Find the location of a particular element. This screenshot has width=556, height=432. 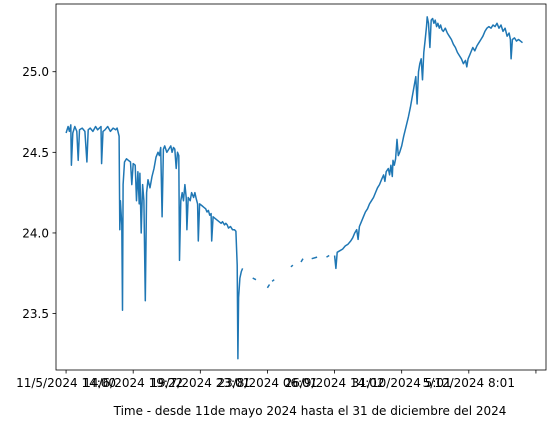

x-tick-label: 5/12/2024 8:01 is located at coordinates (469, 383).